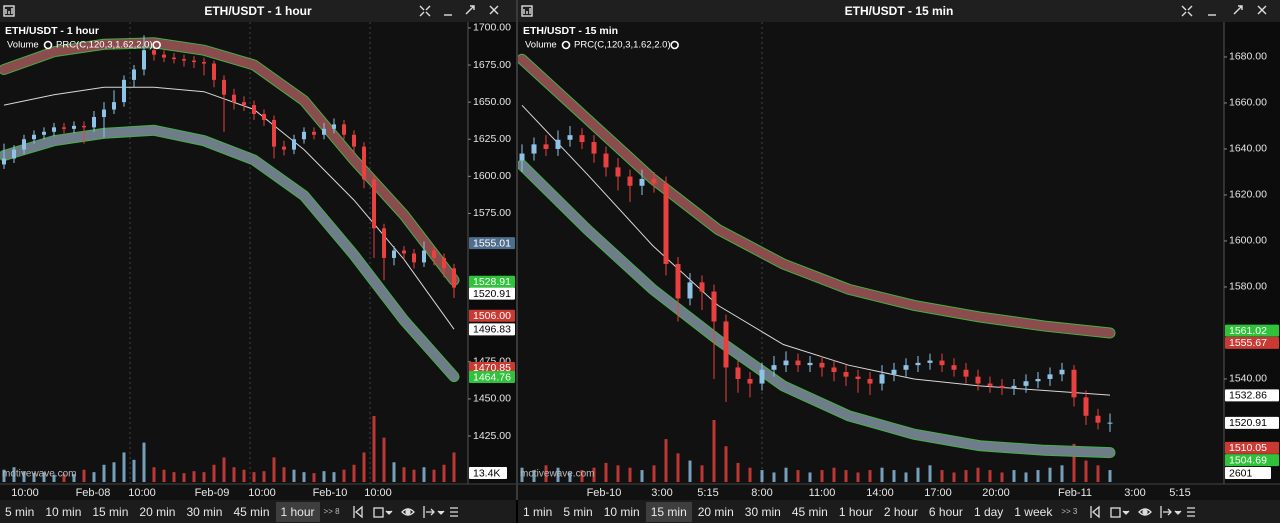  What do you see at coordinates (23, 45) in the screenshot?
I see `legend-volume: Volume` at bounding box center [23, 45].